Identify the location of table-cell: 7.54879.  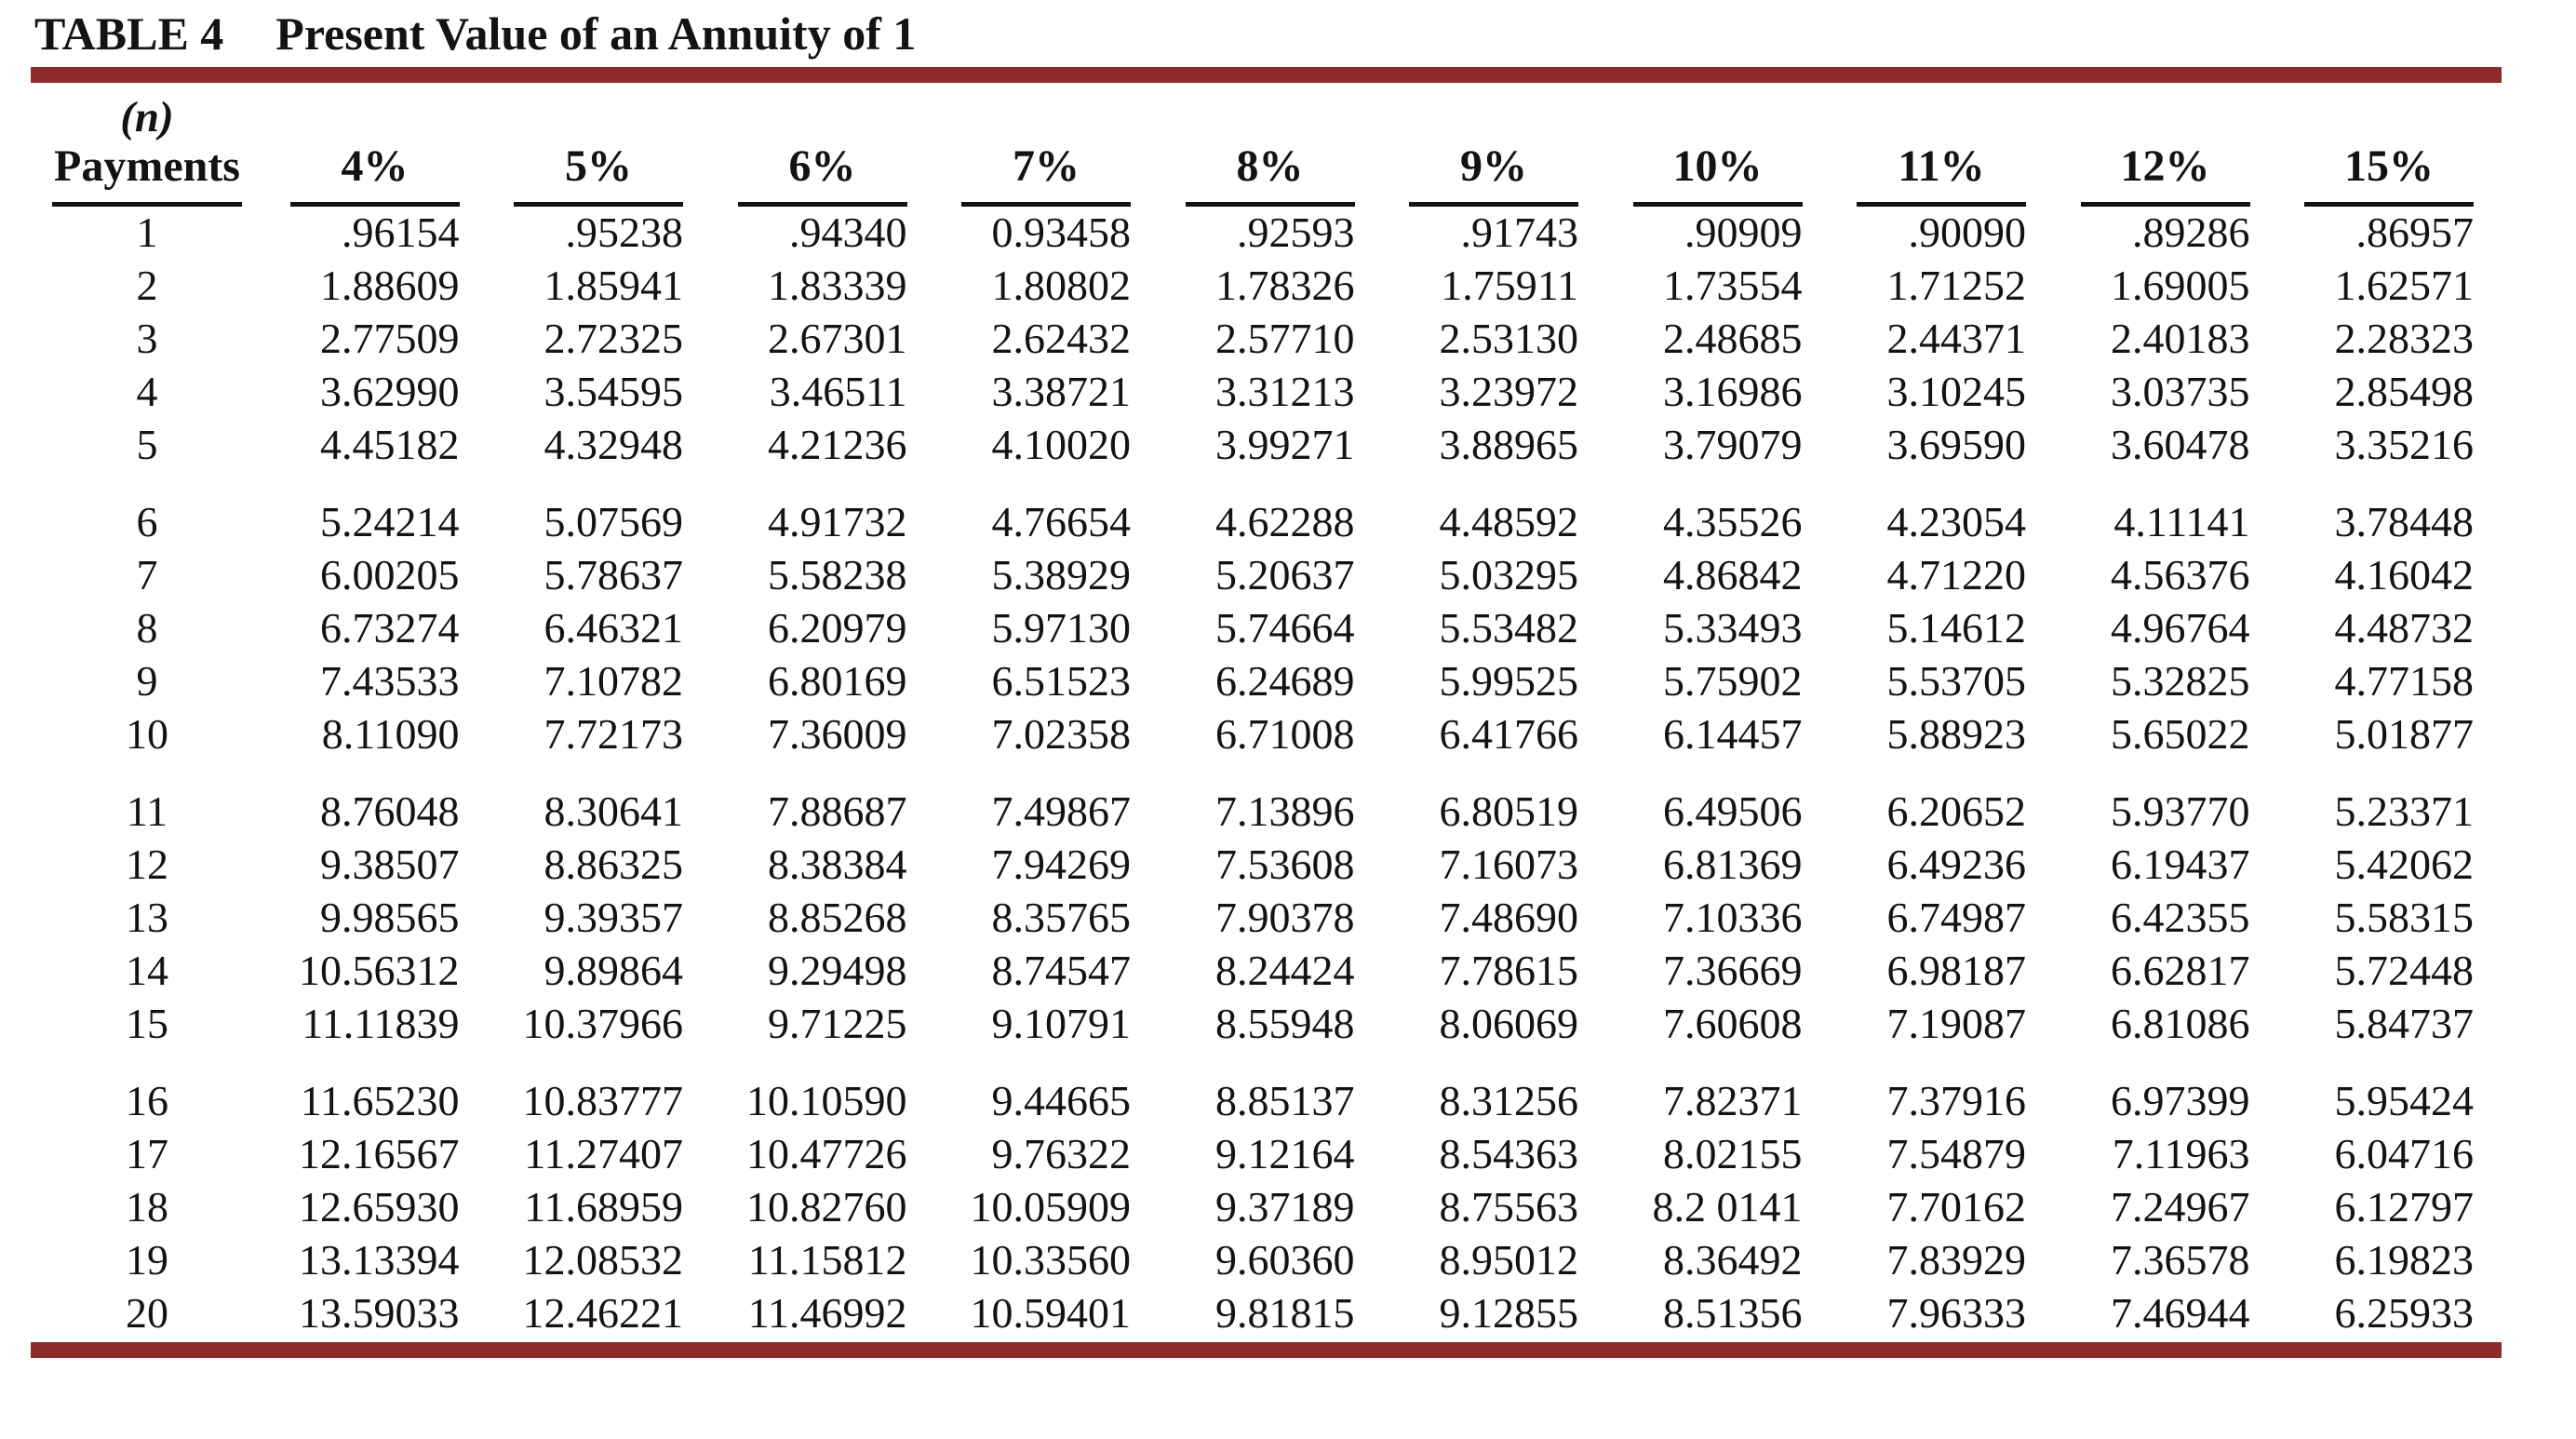
(1956, 1154).